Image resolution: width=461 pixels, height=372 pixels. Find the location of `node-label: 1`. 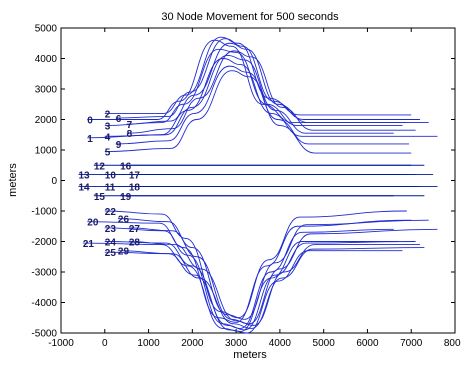

node-label: 1 is located at coordinates (90, 139).